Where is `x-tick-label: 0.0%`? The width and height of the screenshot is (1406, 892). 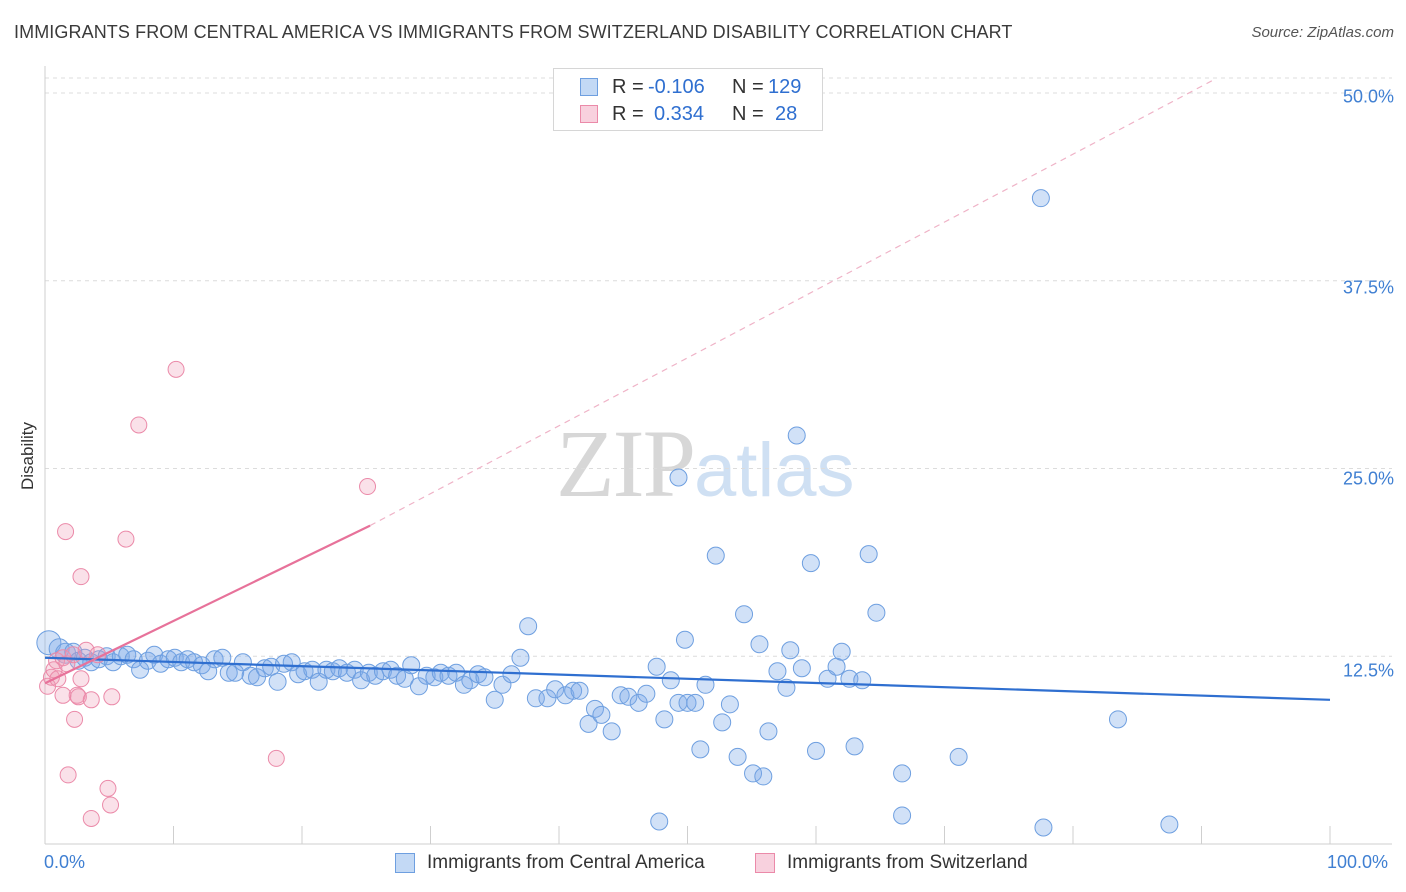 x-tick-label: 0.0% is located at coordinates (65, 862).